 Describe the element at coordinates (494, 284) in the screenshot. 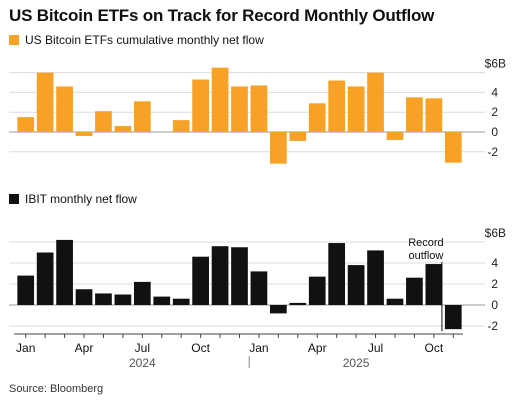

I see `ibit-ytick-label: 2` at that location.